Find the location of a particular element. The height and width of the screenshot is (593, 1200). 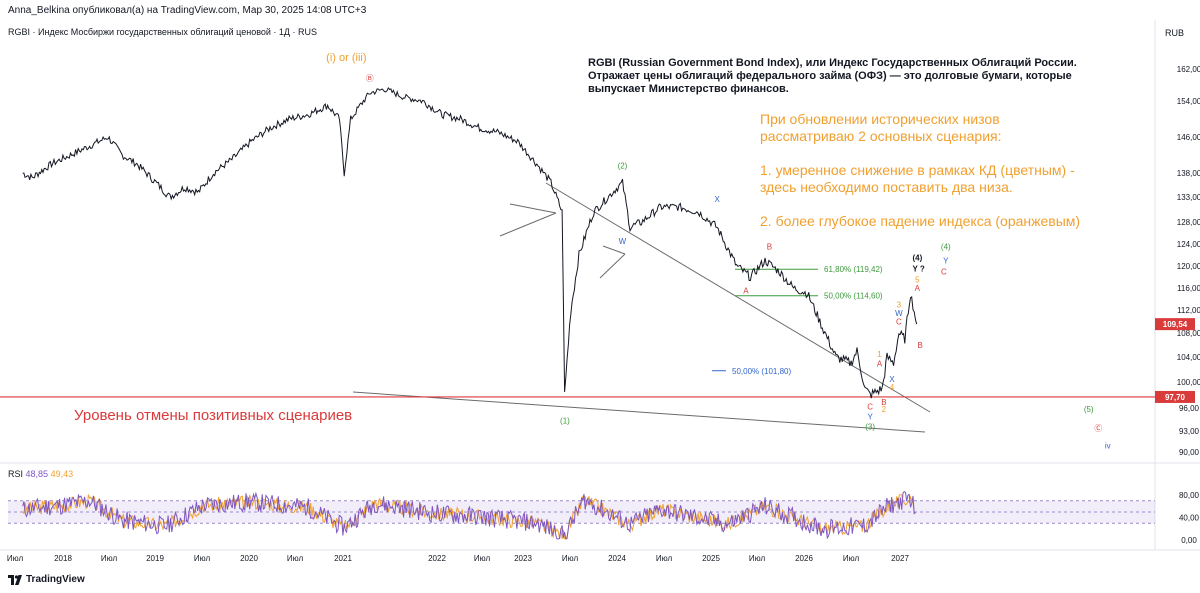

rsi-tick-label: 0,00 is located at coordinates (1189, 540).